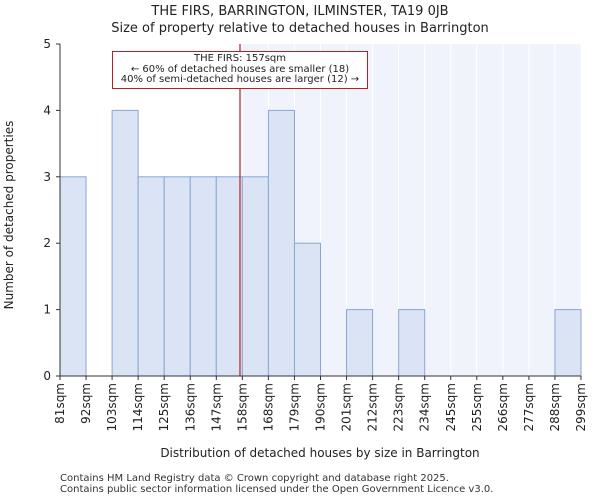  I want to click on x-tick-label: 245sqm, so click(451, 407).